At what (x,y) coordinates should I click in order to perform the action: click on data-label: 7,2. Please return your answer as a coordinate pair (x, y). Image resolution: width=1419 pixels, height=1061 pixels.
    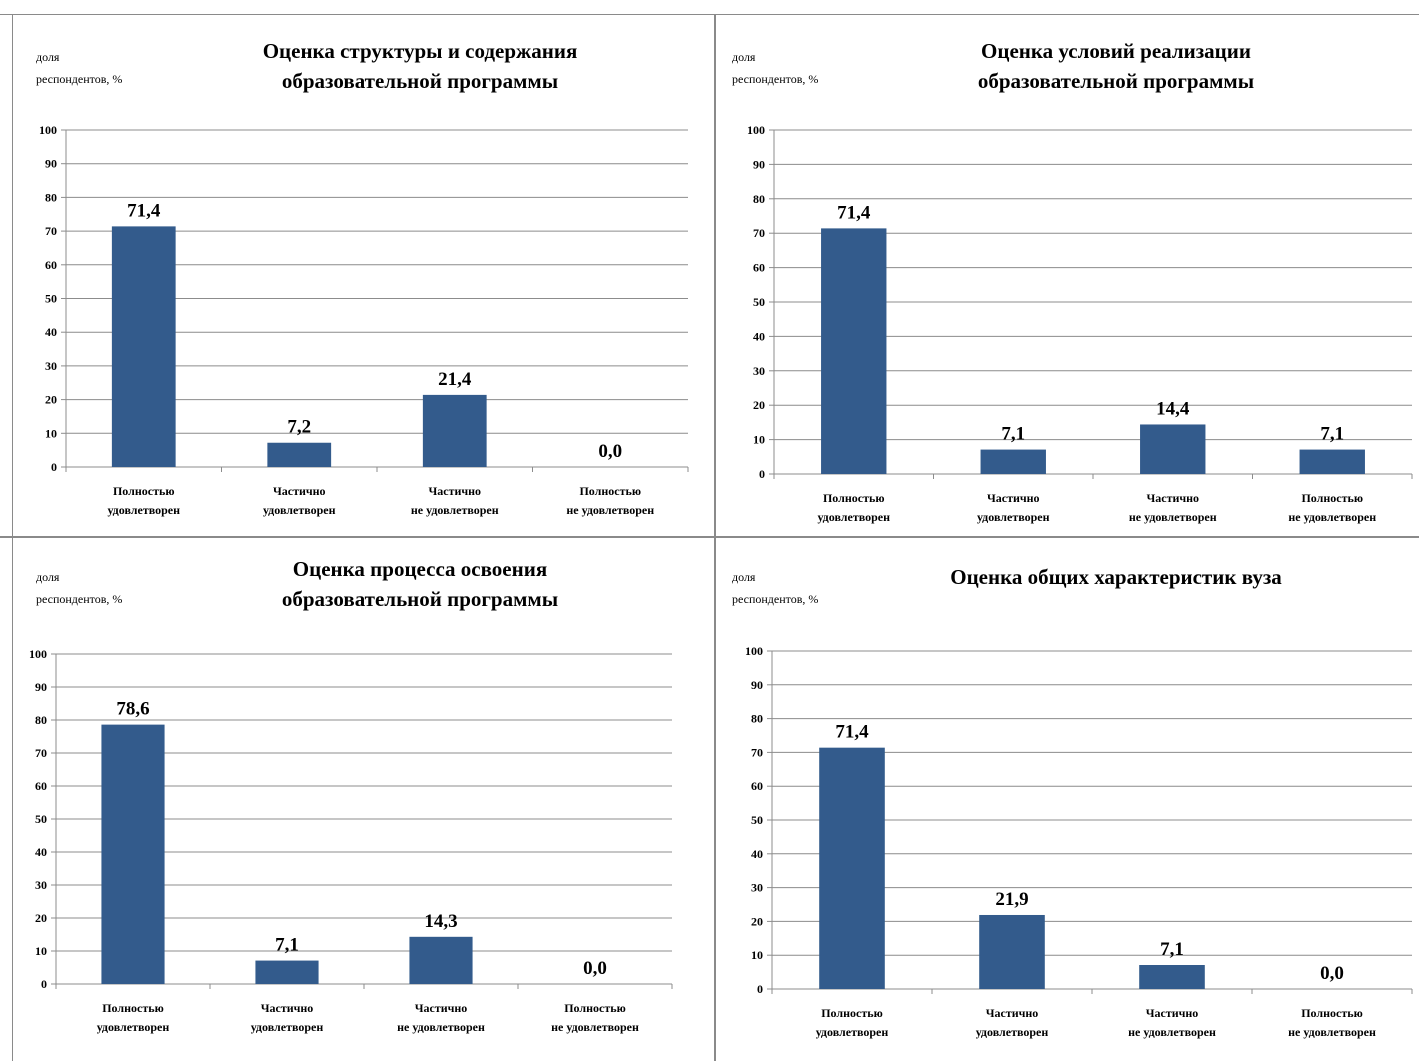
    Looking at the image, I should click on (299, 427).